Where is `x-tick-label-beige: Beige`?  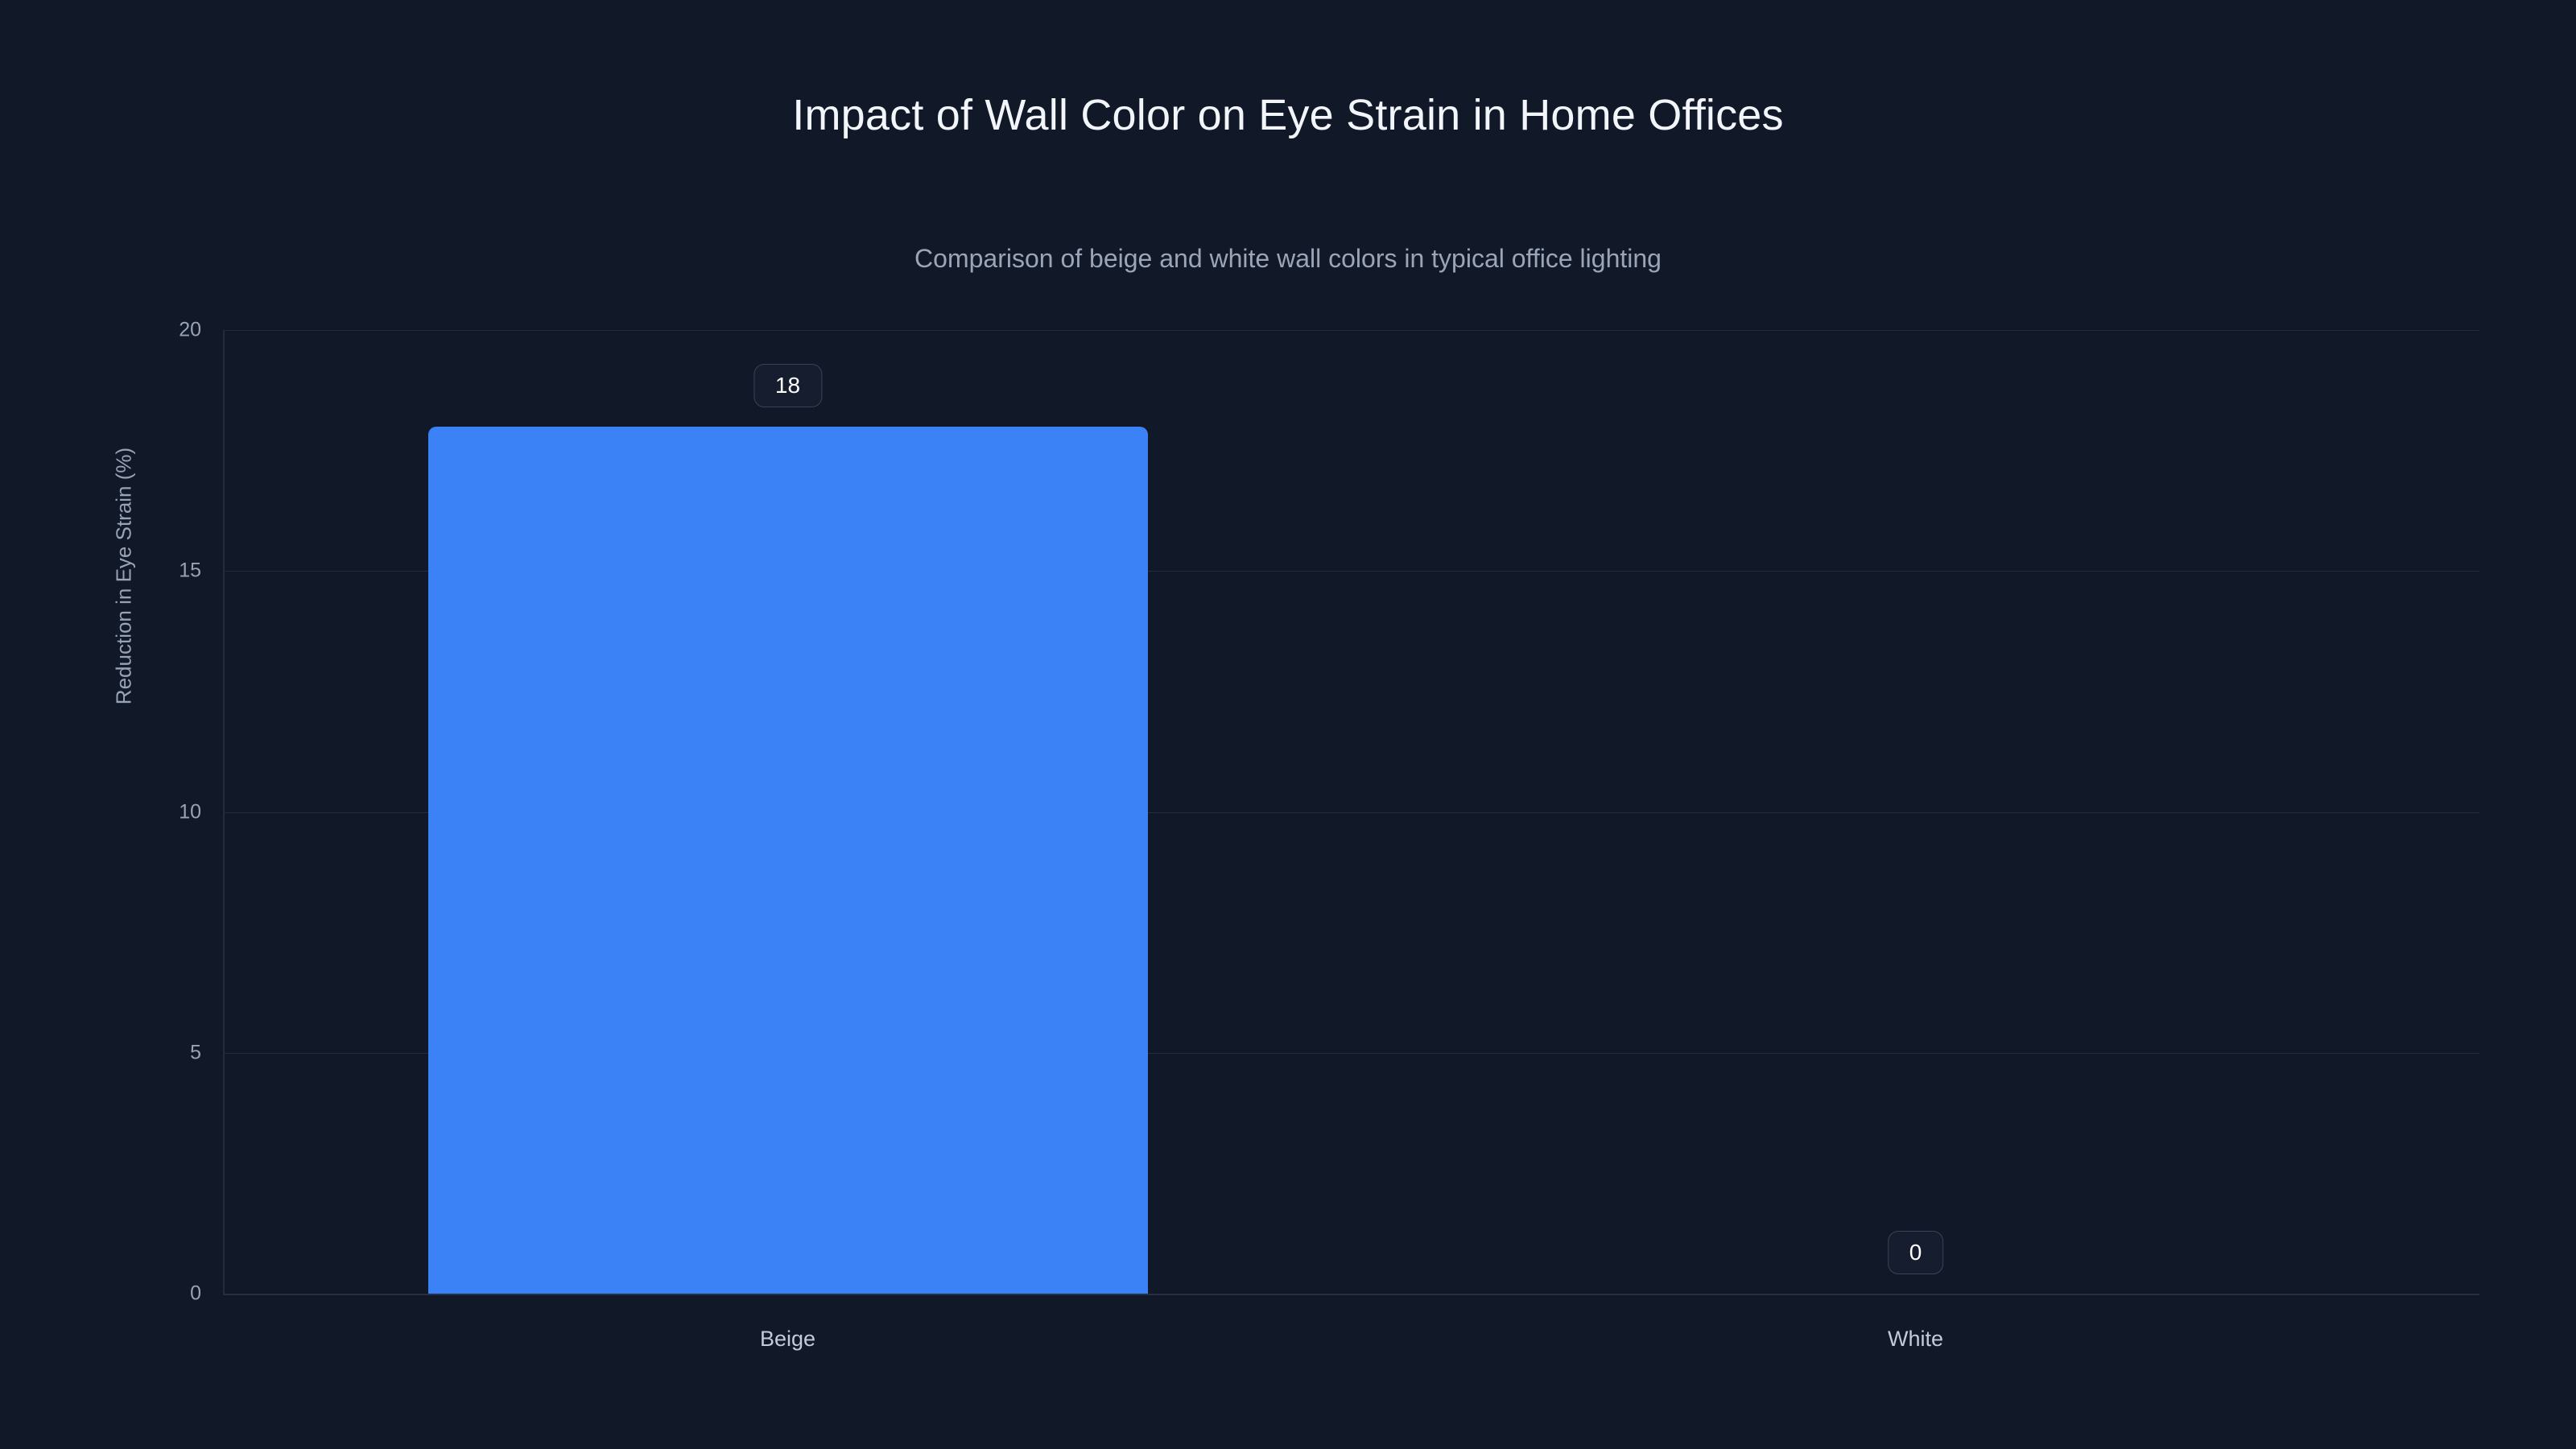 x-tick-label-beige: Beige is located at coordinates (787, 1339).